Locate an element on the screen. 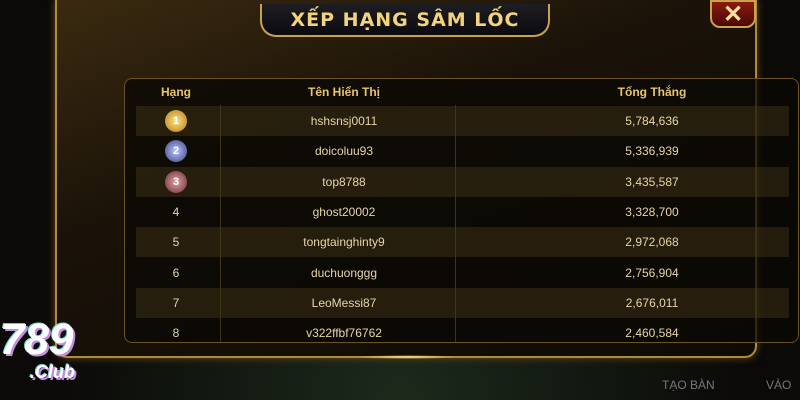  total-wins: 3,435,587 is located at coordinates (652, 181).